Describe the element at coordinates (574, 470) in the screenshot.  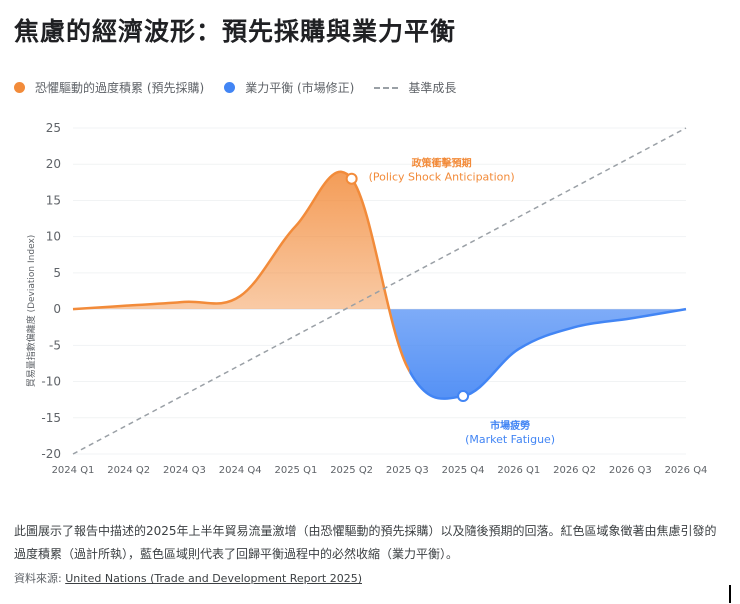
I see `x-tick-label: 2026 Q2` at that location.